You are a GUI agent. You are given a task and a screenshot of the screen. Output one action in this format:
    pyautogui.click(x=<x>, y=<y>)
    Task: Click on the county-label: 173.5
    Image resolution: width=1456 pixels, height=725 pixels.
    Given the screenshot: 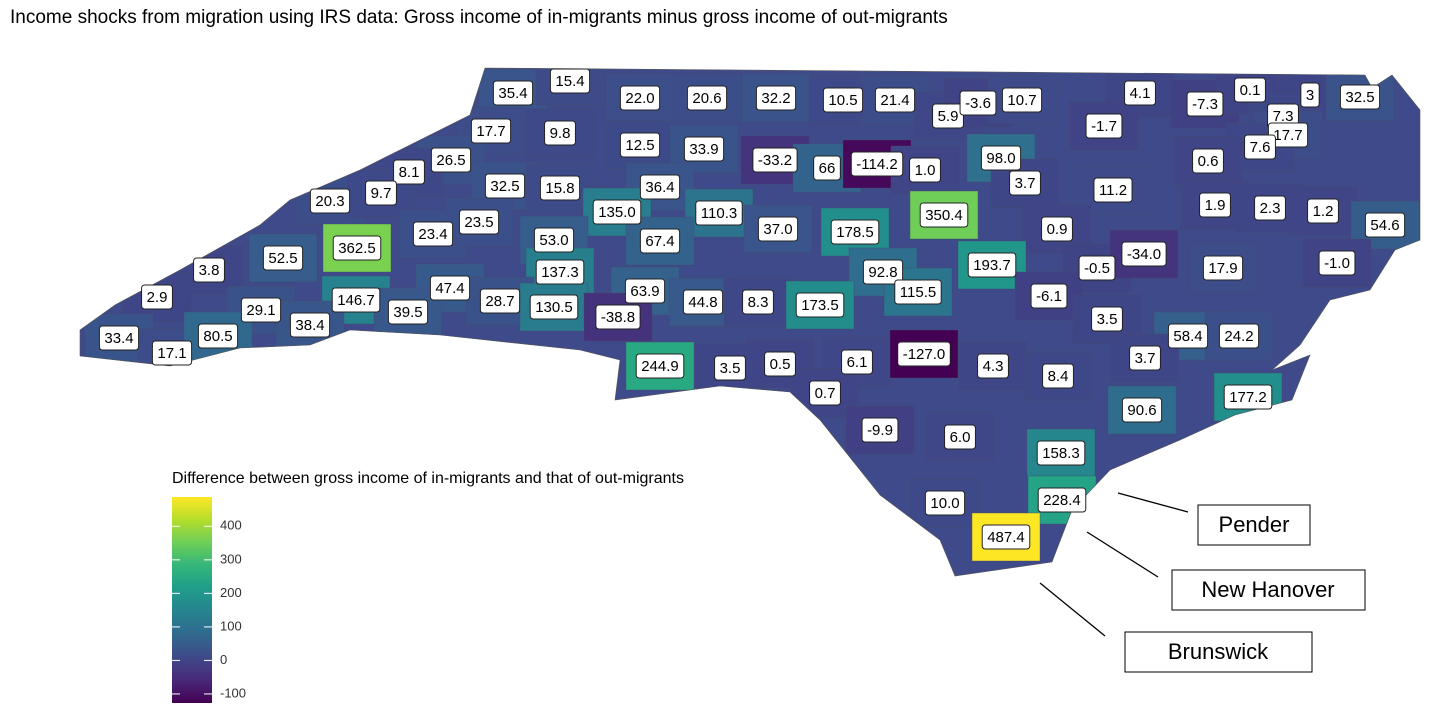 What is the action you would take?
    pyautogui.click(x=820, y=305)
    